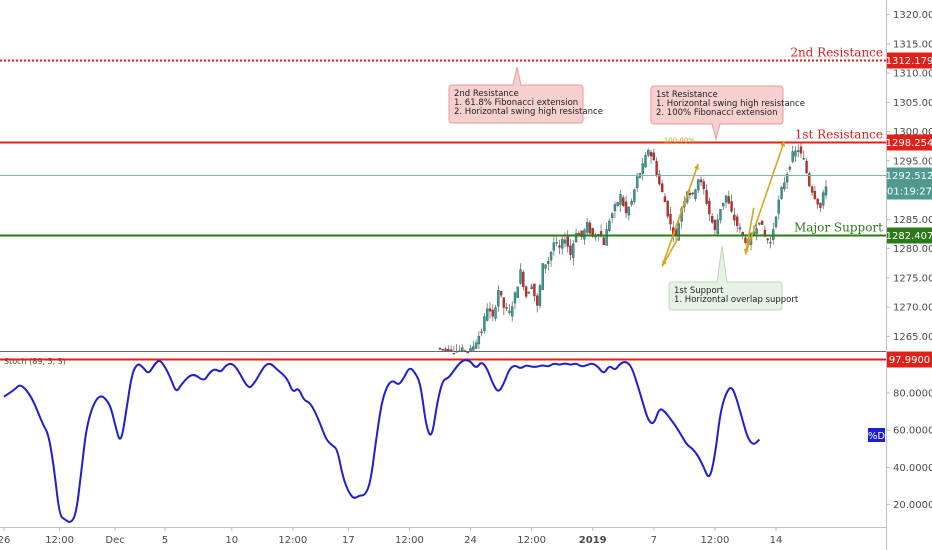 The image size is (932, 550). I want to click on price-tick-label: 1280.000, so click(912, 249).